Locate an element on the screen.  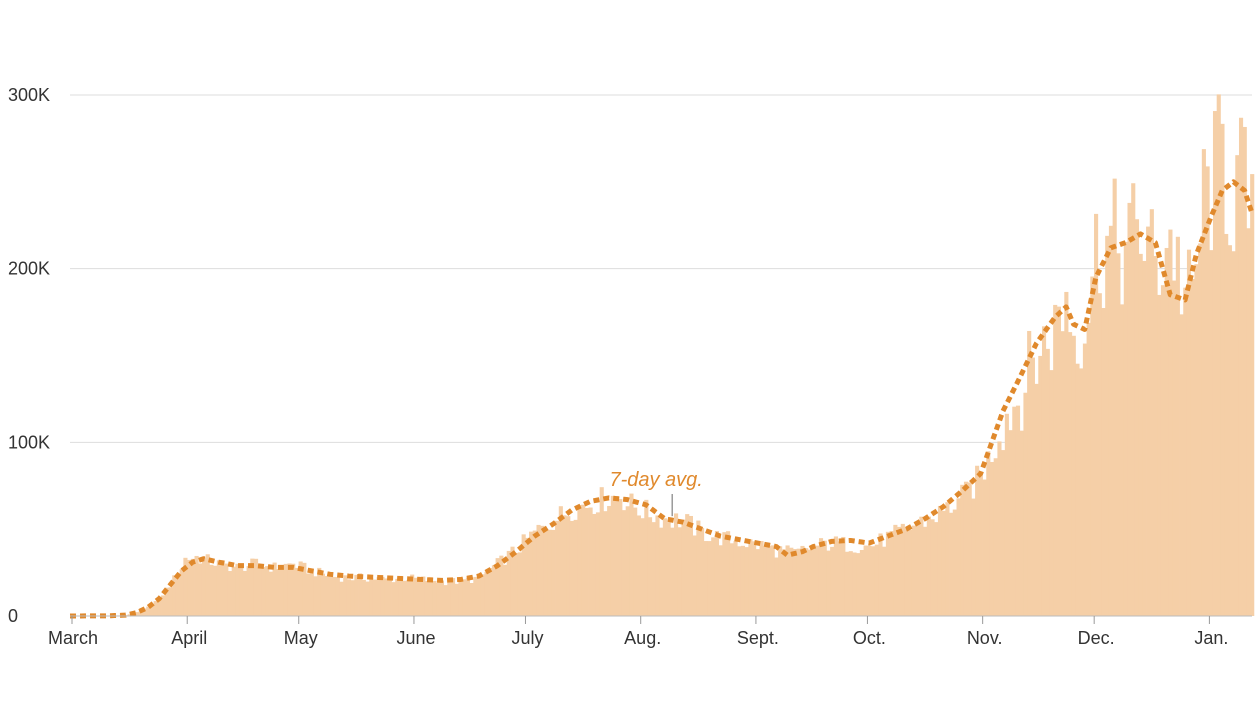
x-tick-label: Jan. is located at coordinates (1211, 638).